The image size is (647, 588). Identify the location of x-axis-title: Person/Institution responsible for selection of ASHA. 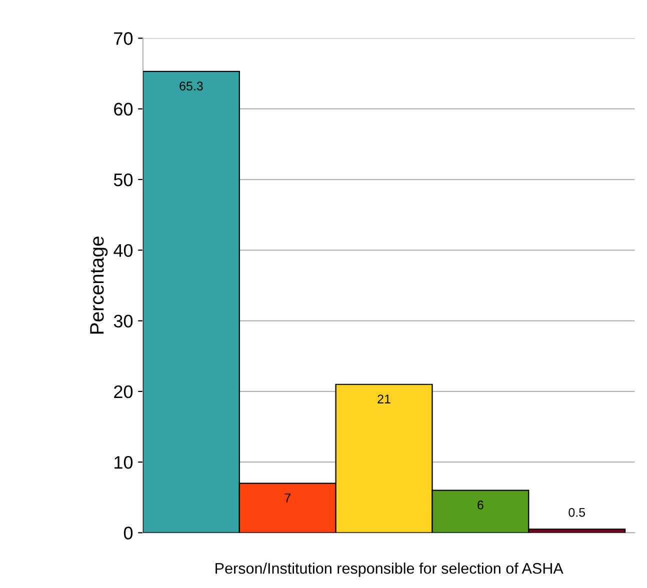
(390, 569).